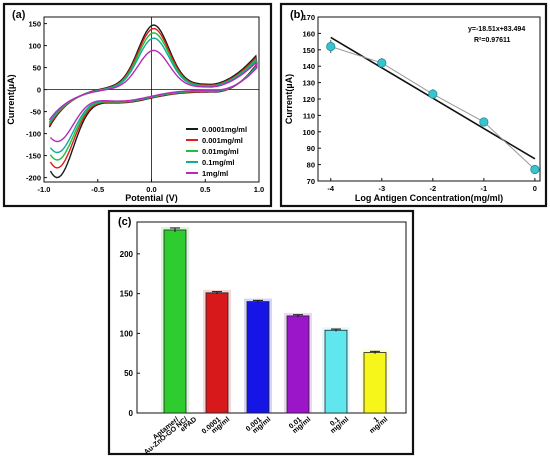 The image size is (550, 463). Describe the element at coordinates (39, 90) in the screenshot. I see `panel-a-ytick-label: 0` at that location.